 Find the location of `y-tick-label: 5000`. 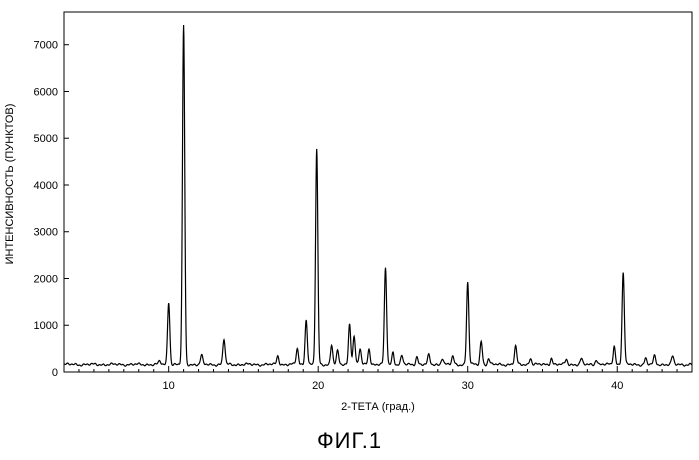

y-tick-label: 5000 is located at coordinates (46, 139).